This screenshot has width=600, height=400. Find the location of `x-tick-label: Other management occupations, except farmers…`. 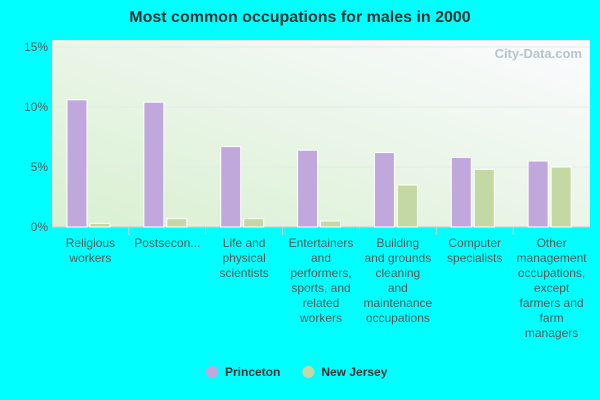

x-tick-label: Other management occupations, except farmers… is located at coordinates (552, 288).